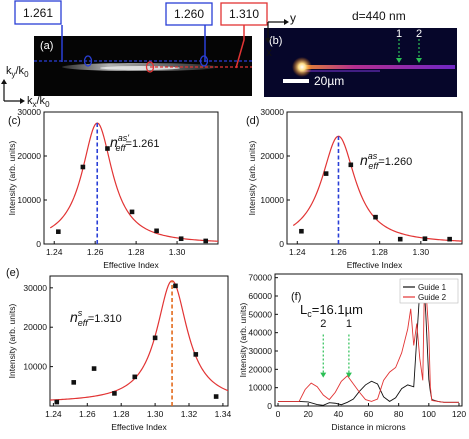 The width and height of the screenshot is (469, 439). Describe the element at coordinates (278, 414) in the screenshot. I see `x-tick-label: 0` at that location.